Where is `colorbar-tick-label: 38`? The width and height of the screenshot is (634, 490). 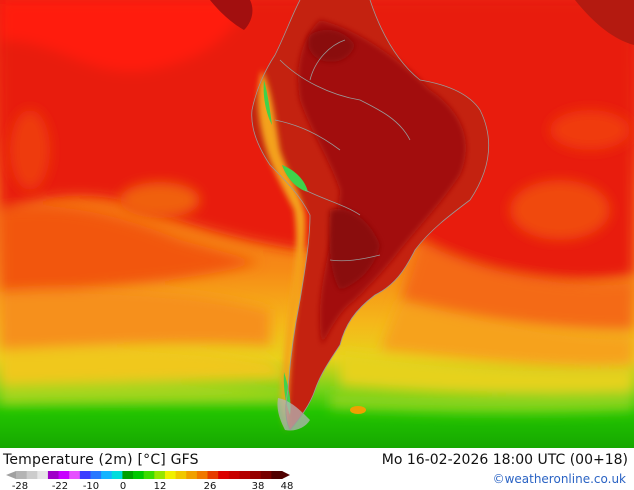 colorbar-tick-label: 38 is located at coordinates (258, 485).